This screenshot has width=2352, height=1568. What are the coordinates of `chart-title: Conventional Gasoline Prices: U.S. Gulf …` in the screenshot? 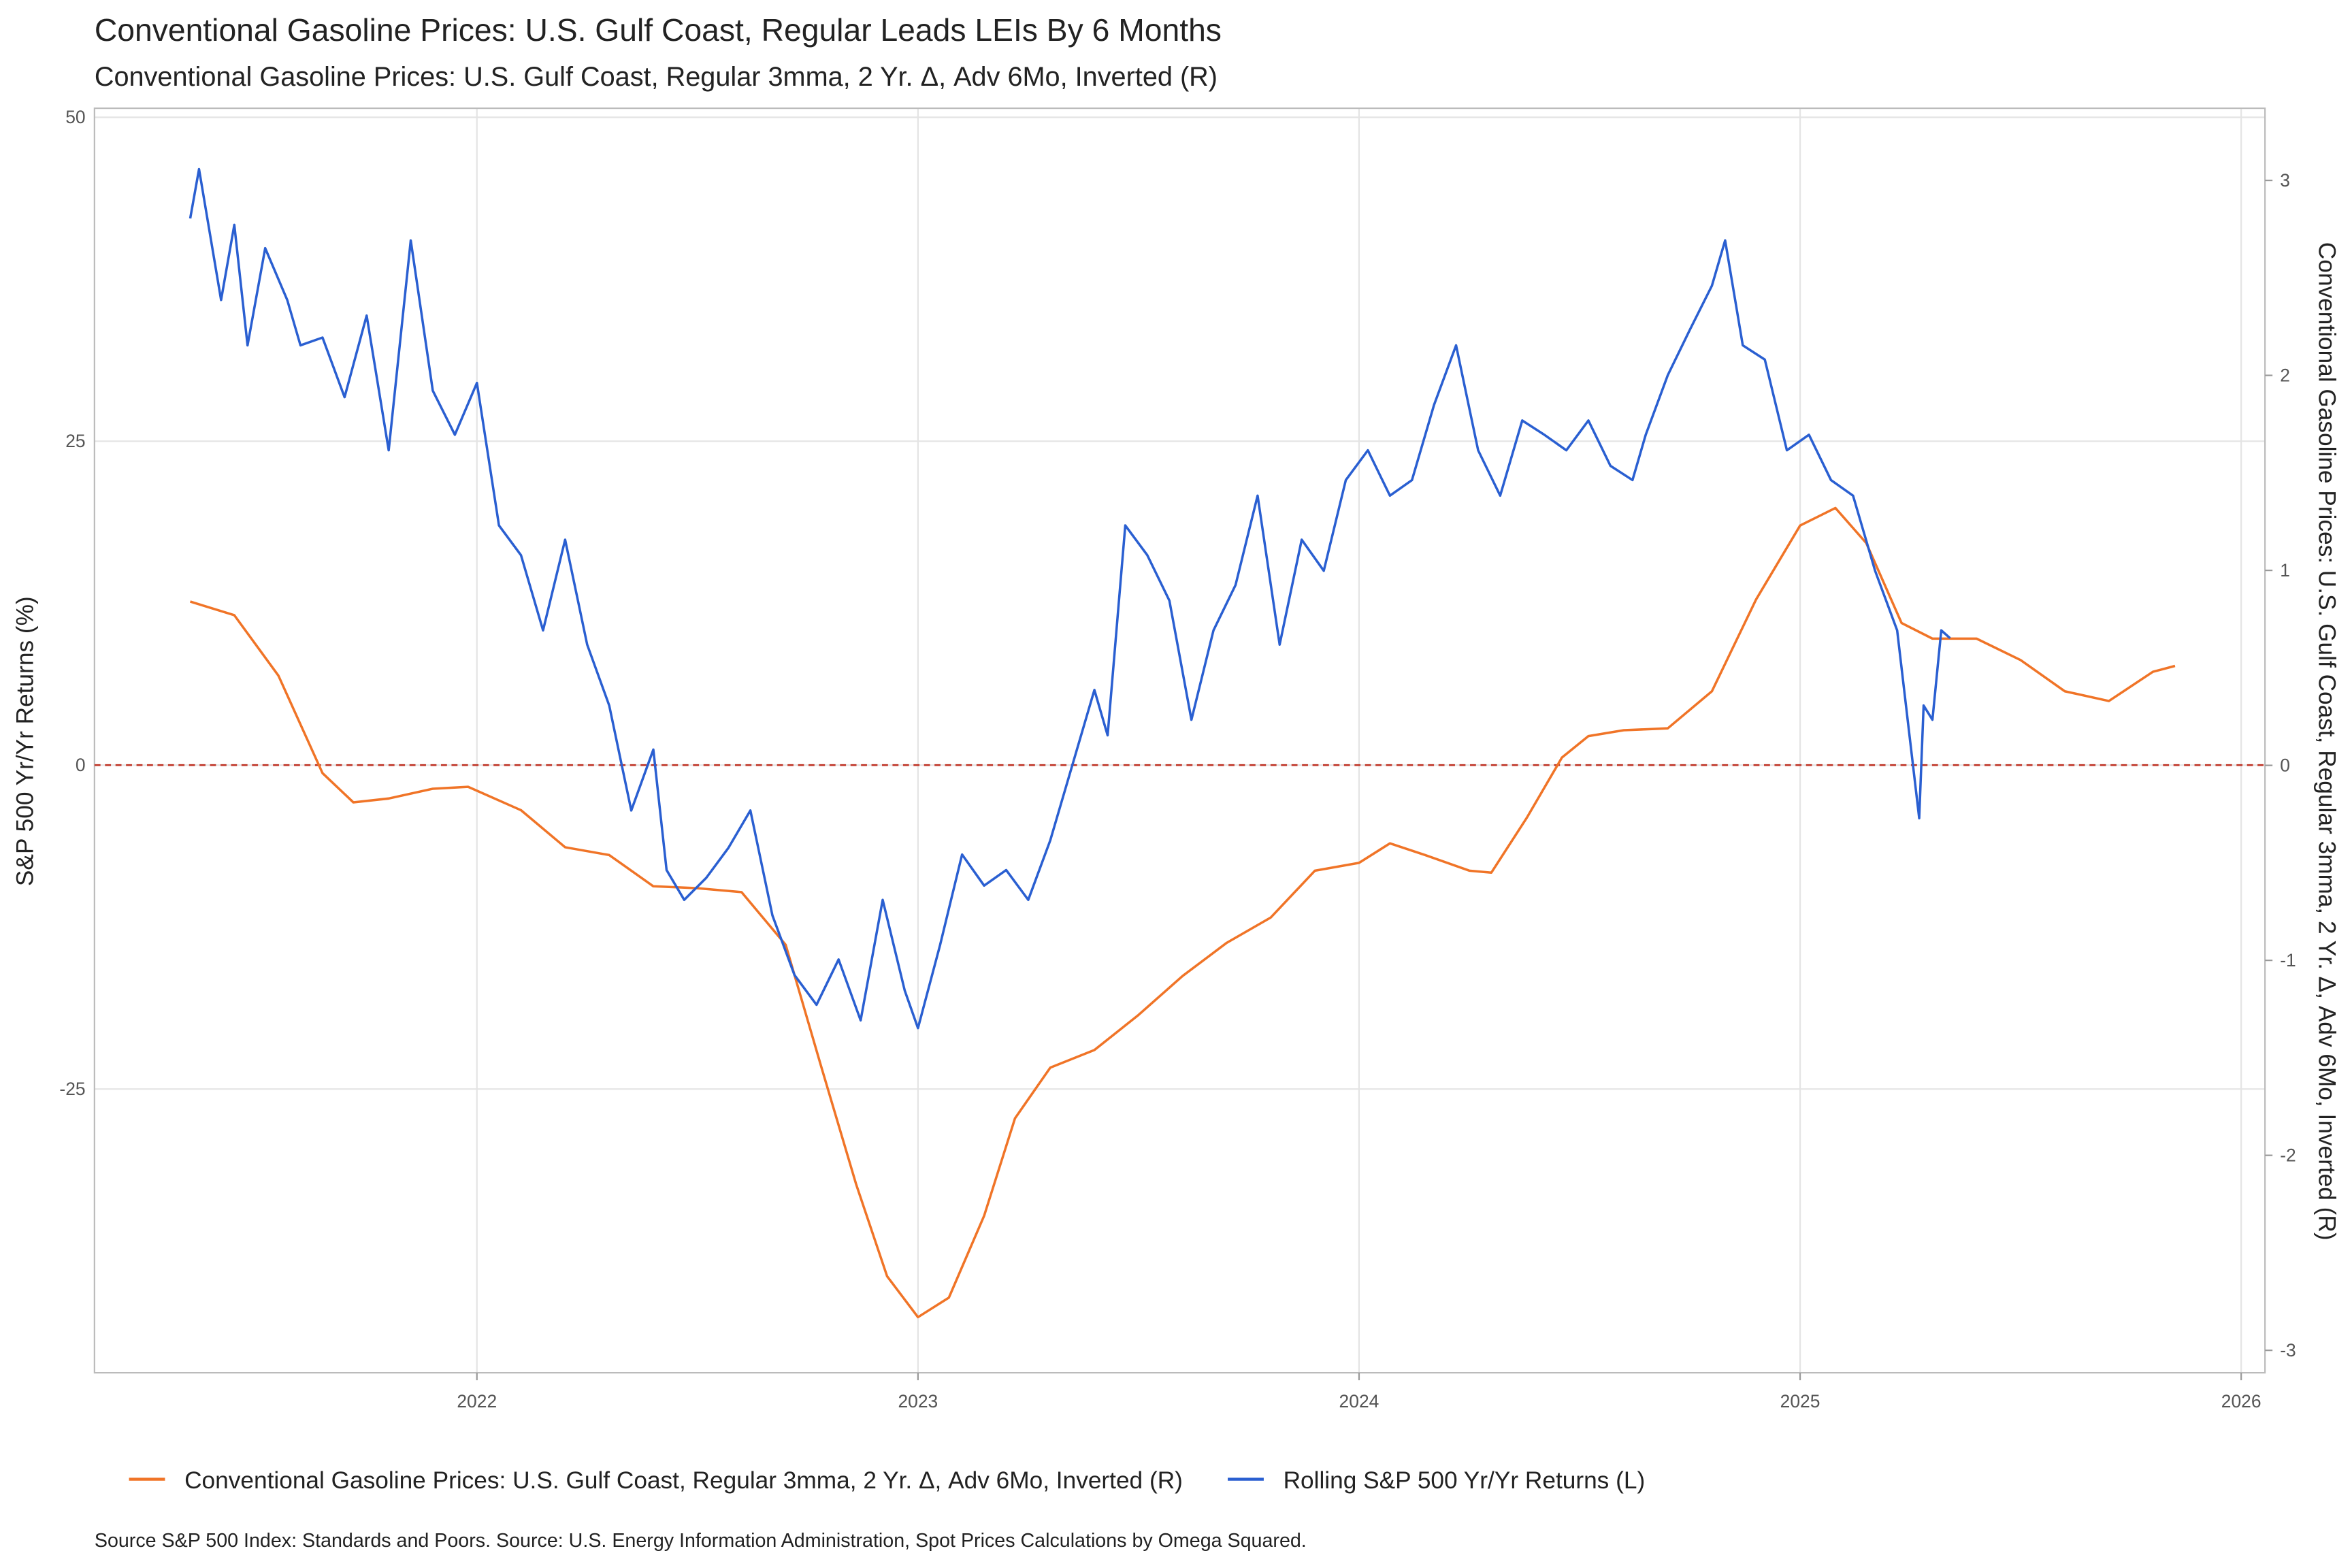 It's located at (659, 30).